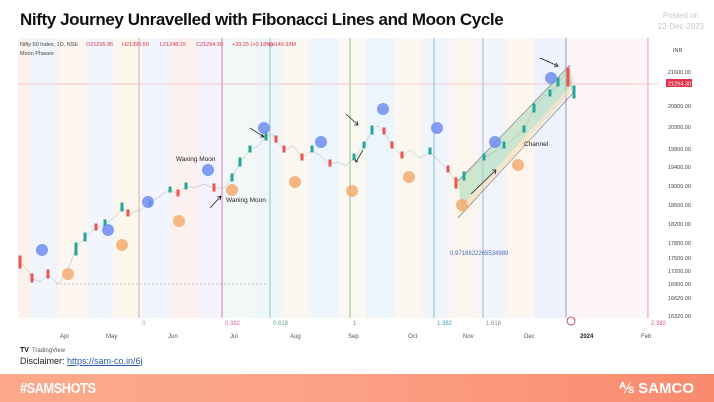  I want to click on waxing-moon-label: Waxing Moon, so click(196, 159).